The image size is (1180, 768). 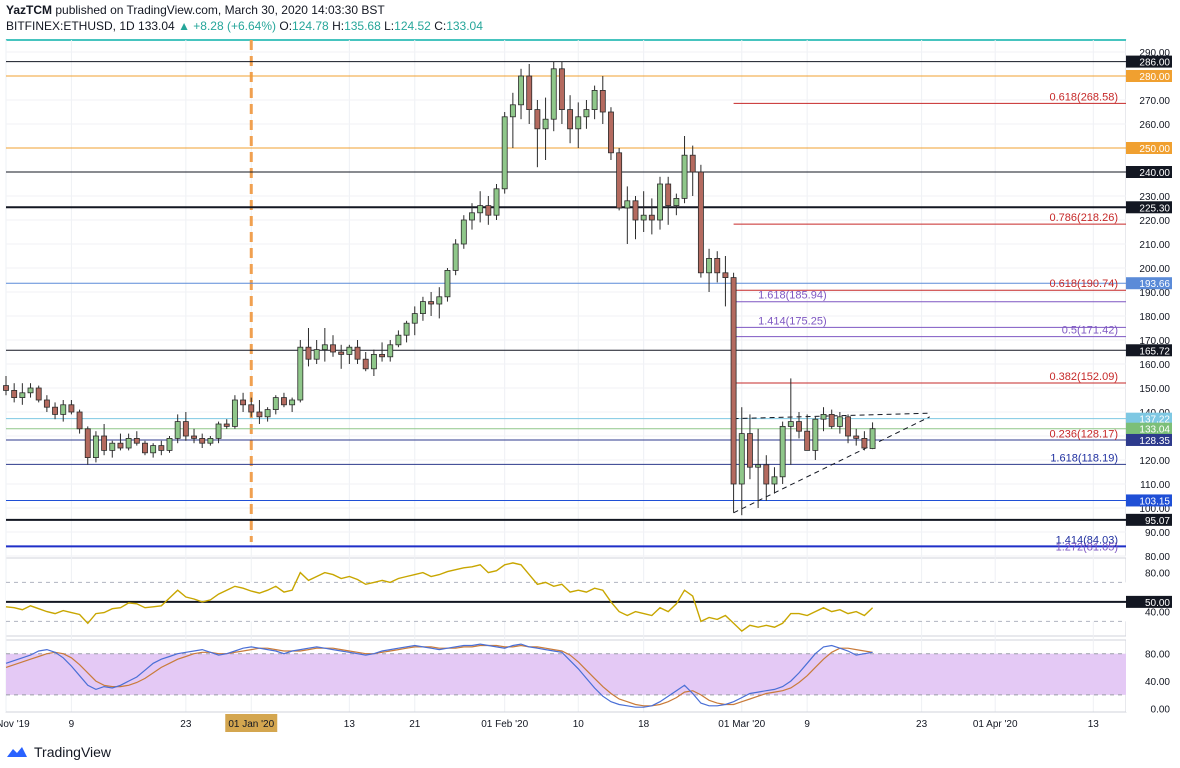 What do you see at coordinates (1094, 724) in the screenshot?
I see `time-tick-label: 13` at bounding box center [1094, 724].